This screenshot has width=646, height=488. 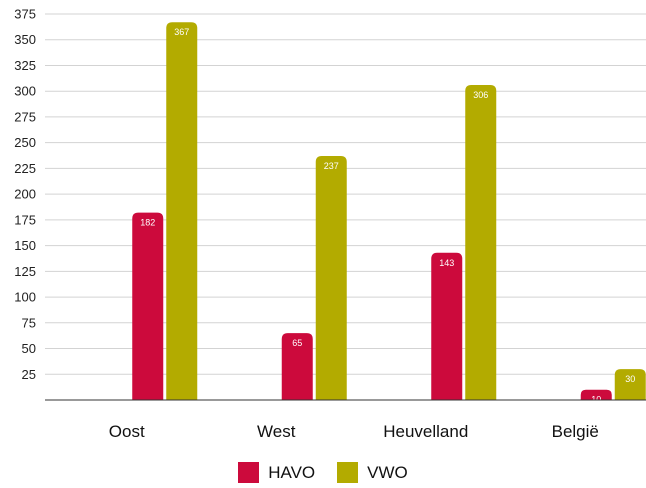 I want to click on data-label: 367, so click(x=181, y=32).